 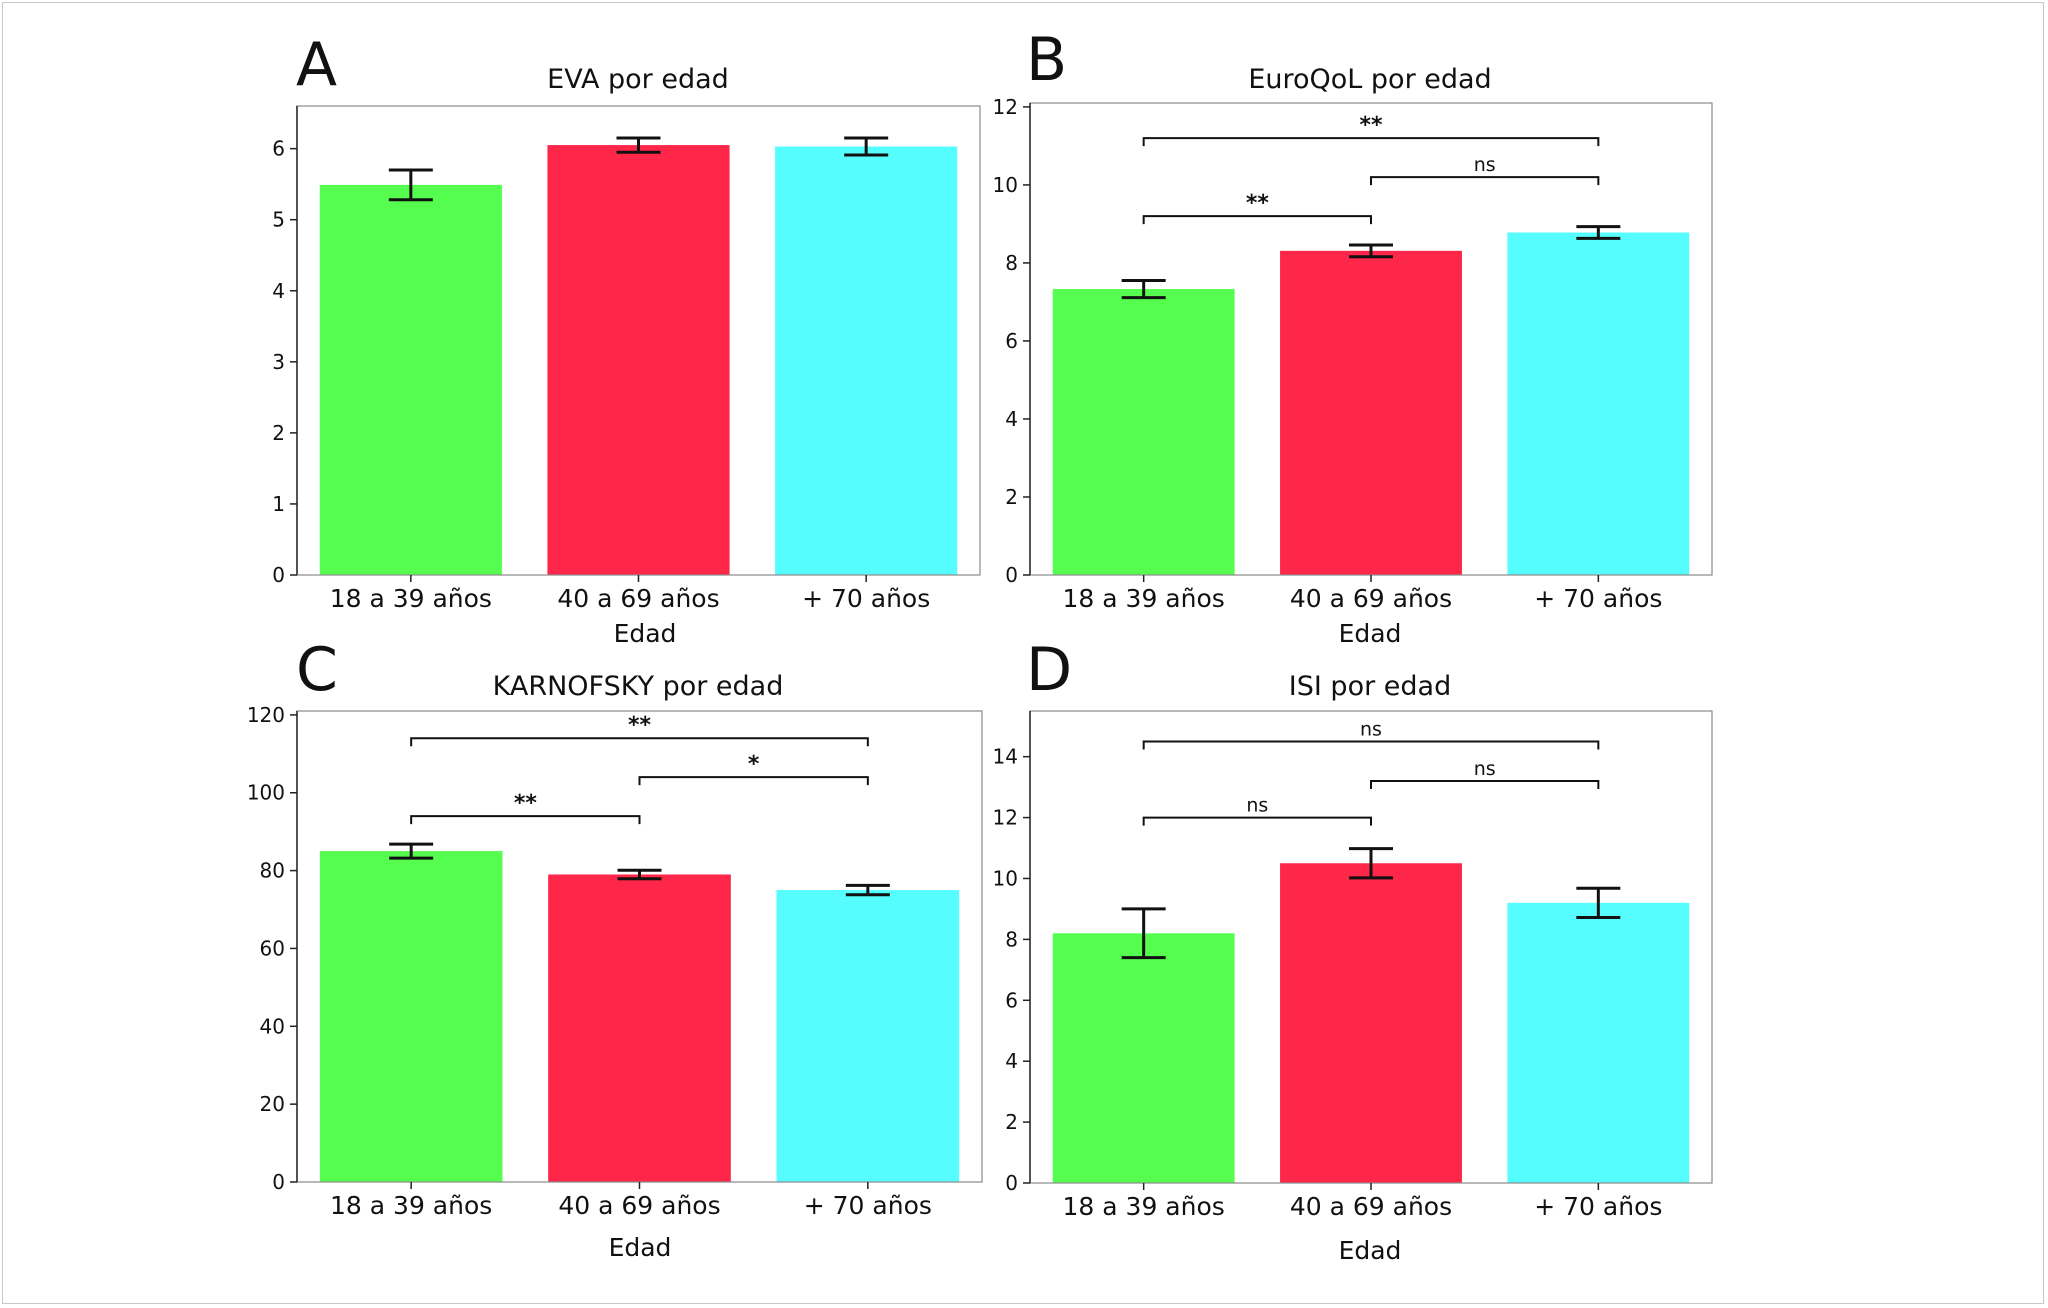 I want to click on chart-title: EuroQoL por edad, so click(x=1369, y=79).